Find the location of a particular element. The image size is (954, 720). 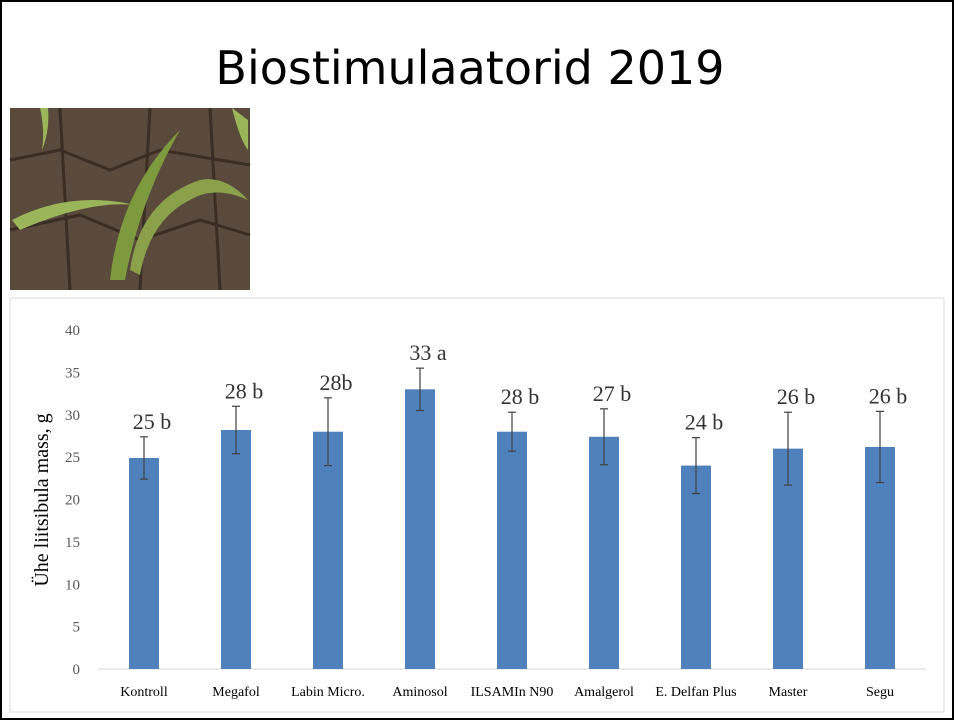

data-label: 27 b is located at coordinates (612, 393).